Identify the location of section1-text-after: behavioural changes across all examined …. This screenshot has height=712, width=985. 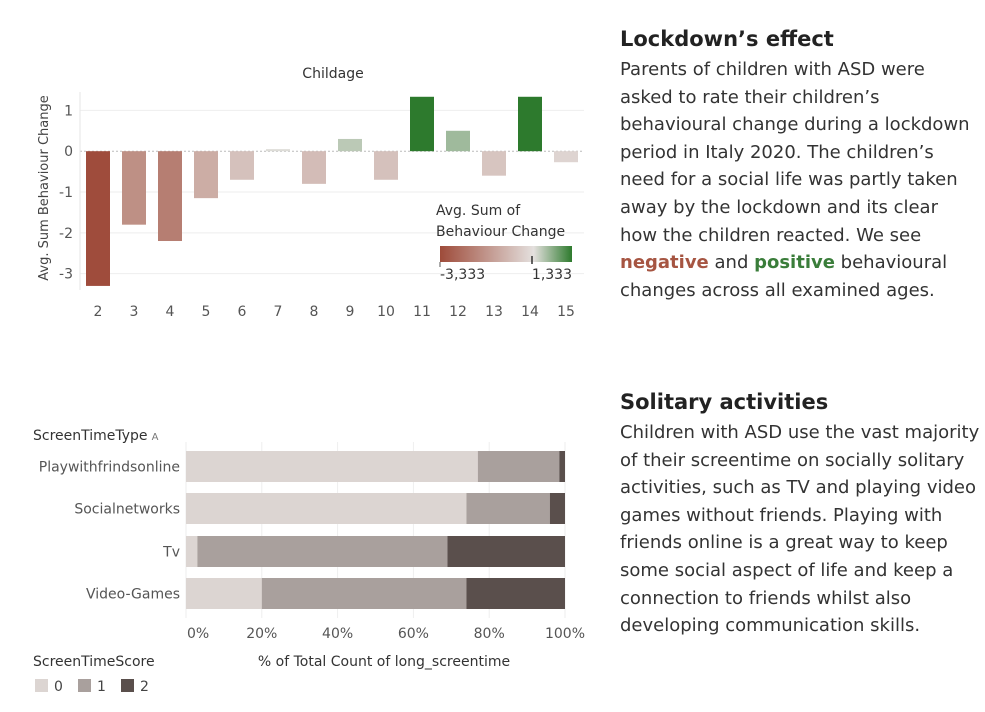
(784, 276).